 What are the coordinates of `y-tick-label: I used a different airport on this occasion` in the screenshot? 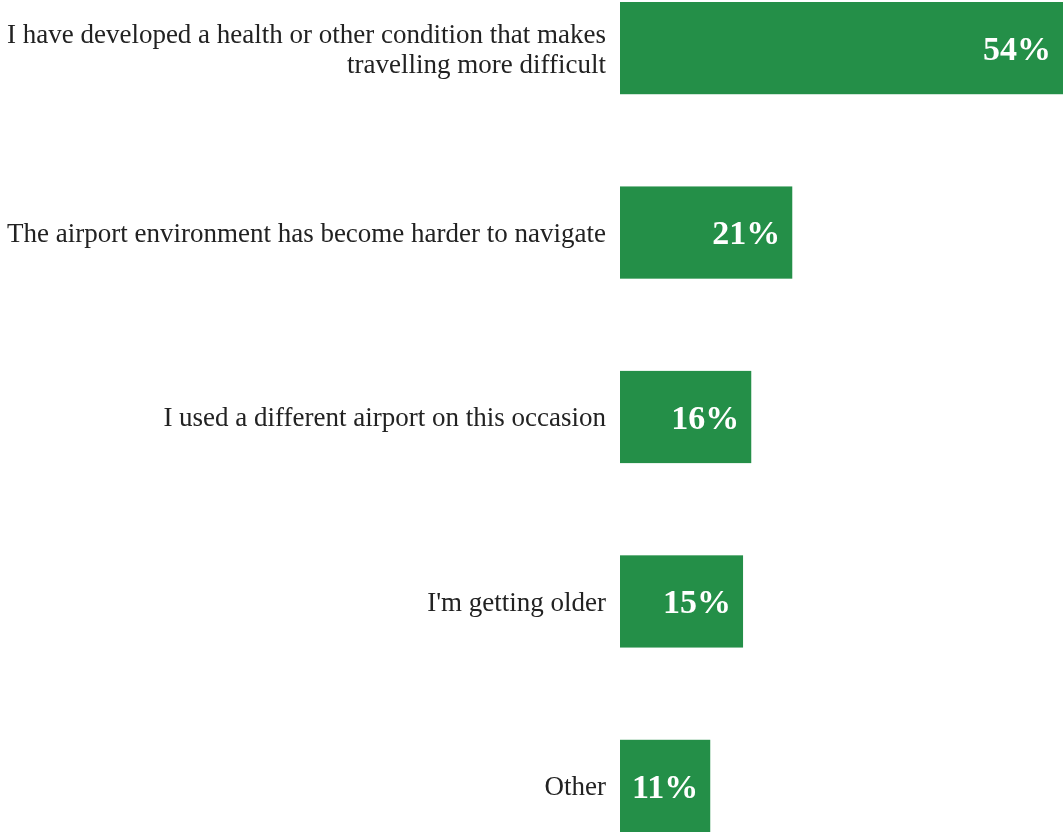 It's located at (385, 417).